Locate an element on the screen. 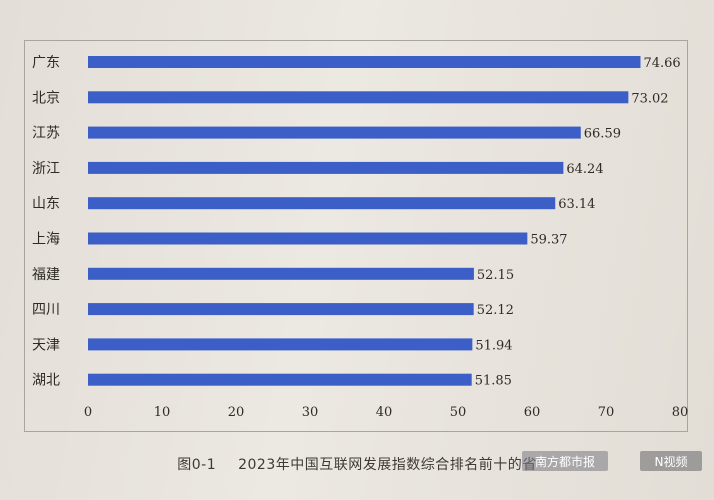 This screenshot has height=500, width=714. value-label: 74.66 is located at coordinates (661, 63).